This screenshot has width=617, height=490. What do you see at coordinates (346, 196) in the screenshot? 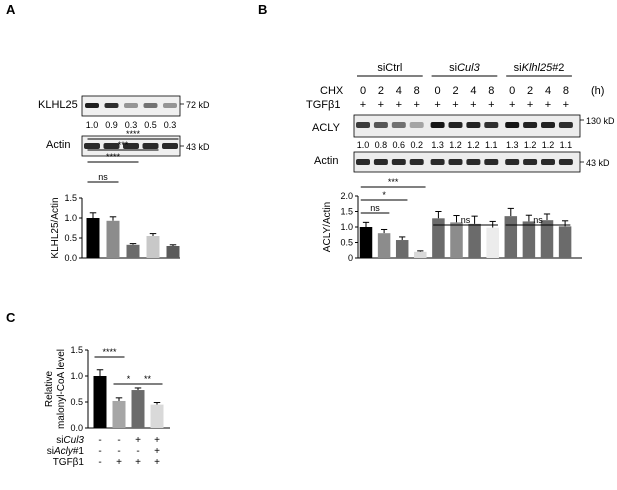
I see `y-tick-label: 2.0` at bounding box center [346, 196].